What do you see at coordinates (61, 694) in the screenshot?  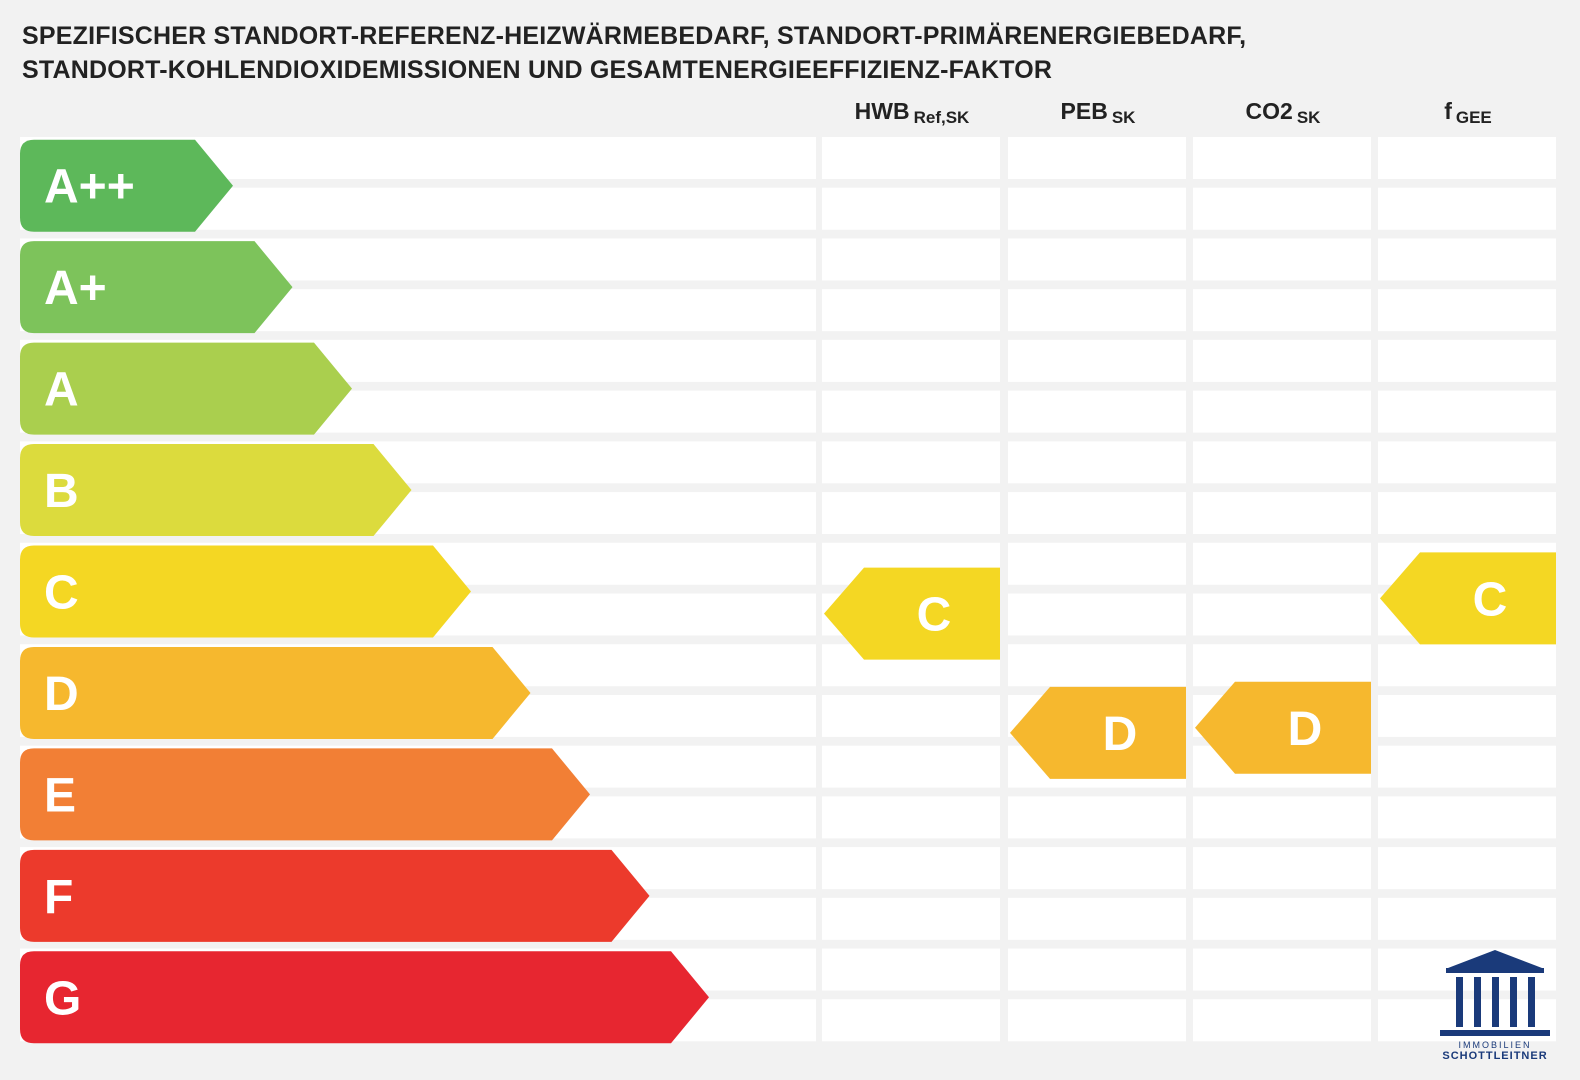 I see `class-label-d: D` at bounding box center [61, 694].